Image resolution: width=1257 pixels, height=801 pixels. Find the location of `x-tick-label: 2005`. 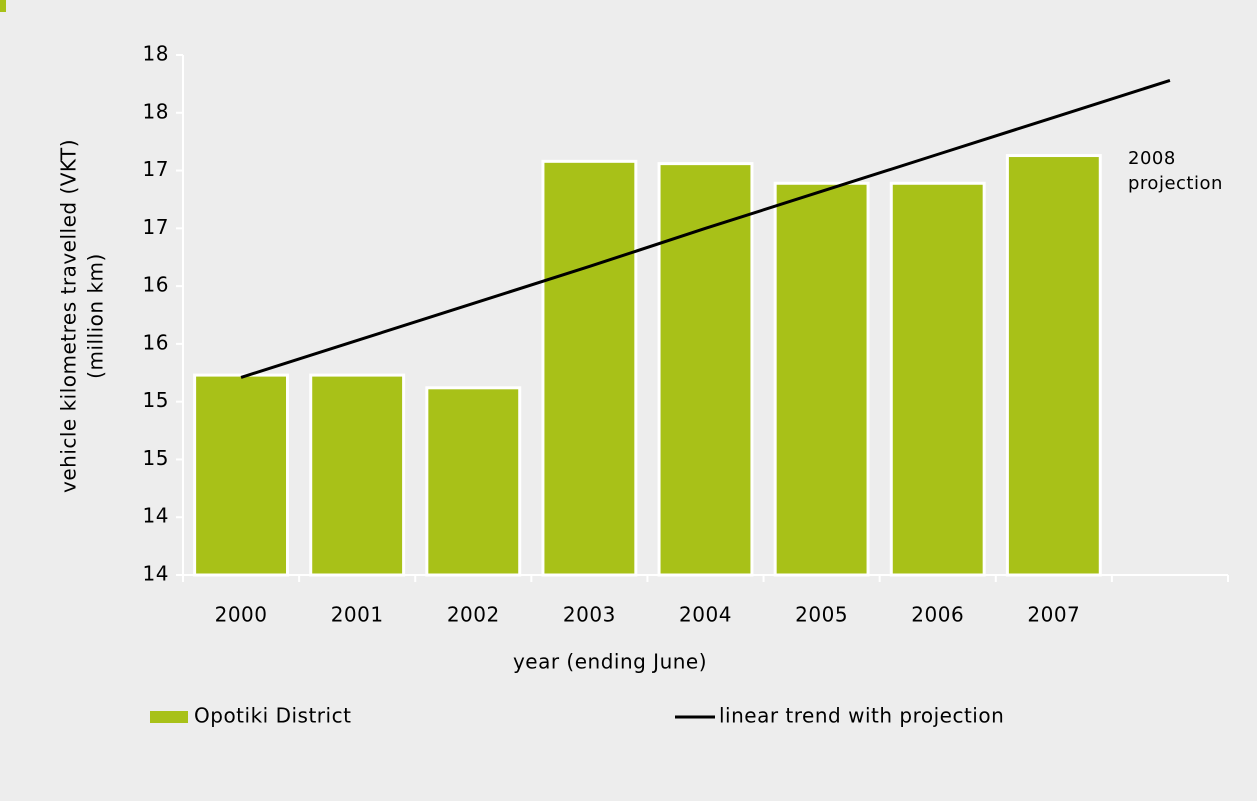

x-tick-label: 2005 is located at coordinates (821, 615).